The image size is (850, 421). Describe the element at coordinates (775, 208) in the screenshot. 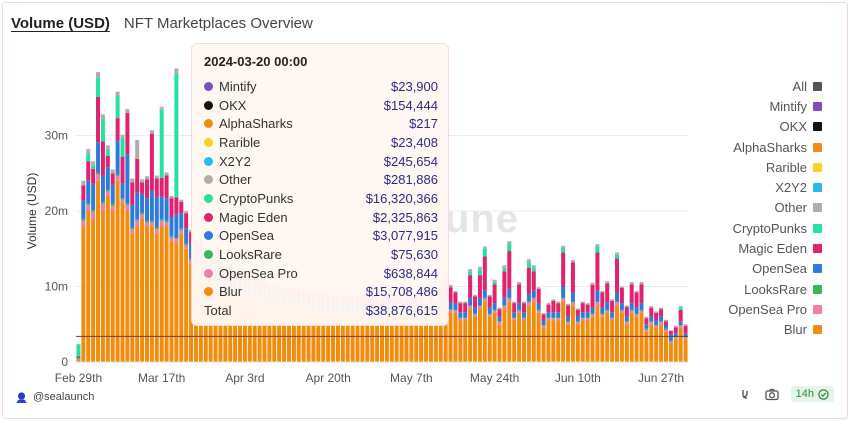

I see `legend-item: Other` at that location.